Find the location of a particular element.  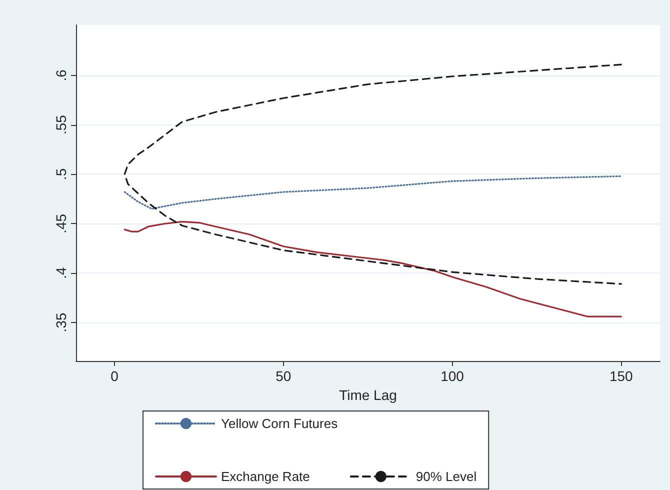

legend-label: Yellow Corn Futures is located at coordinates (279, 423).